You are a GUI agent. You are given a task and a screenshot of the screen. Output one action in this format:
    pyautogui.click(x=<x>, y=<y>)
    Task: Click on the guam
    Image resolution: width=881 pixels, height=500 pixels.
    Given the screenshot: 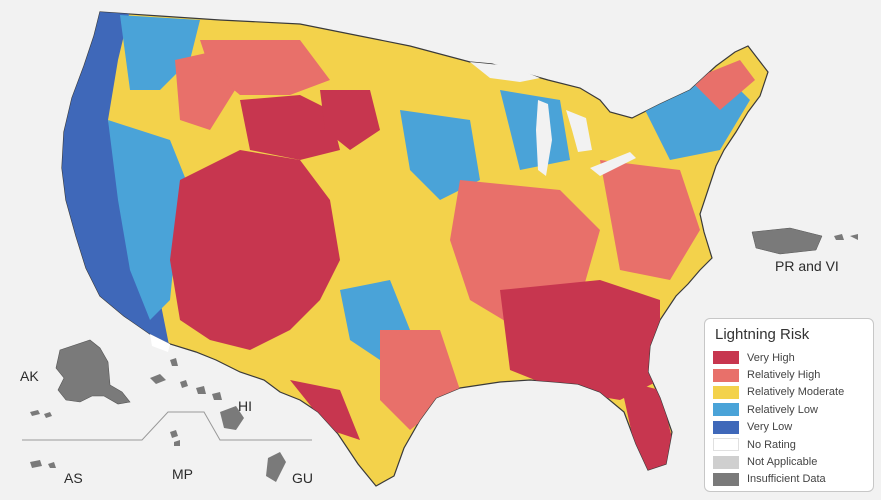 What is the action you would take?
    pyautogui.click(x=276, y=467)
    